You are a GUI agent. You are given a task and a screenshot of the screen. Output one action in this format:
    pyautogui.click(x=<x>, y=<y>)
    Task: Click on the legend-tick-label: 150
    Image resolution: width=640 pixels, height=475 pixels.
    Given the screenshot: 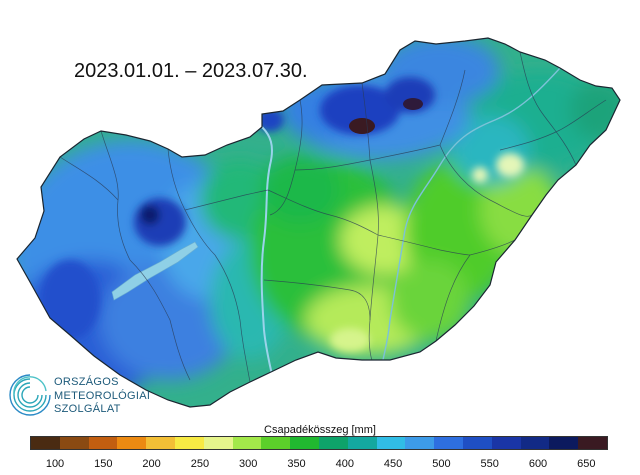 What is the action you would take?
    pyautogui.click(x=103, y=464)
    